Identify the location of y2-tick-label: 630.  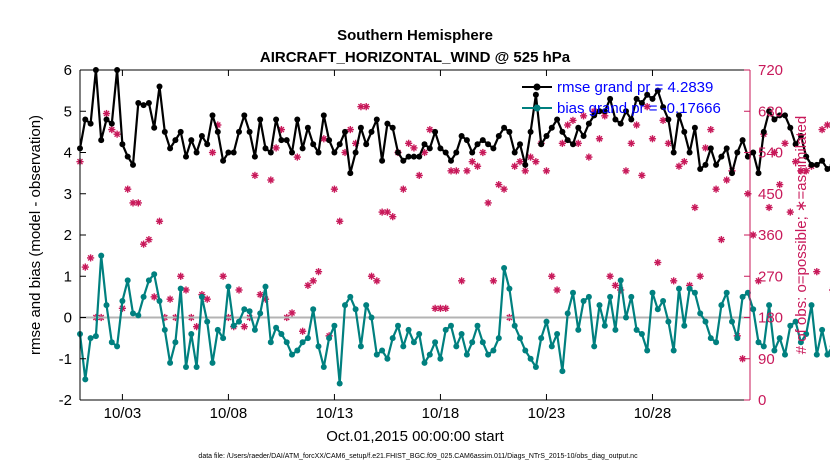
(770, 111).